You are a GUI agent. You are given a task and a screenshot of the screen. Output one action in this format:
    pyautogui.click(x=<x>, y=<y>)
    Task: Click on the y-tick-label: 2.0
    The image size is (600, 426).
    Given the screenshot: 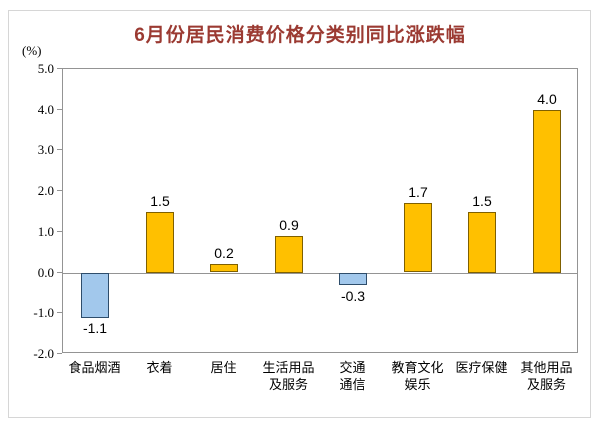 What is the action you would take?
    pyautogui.click(x=45, y=190)
    